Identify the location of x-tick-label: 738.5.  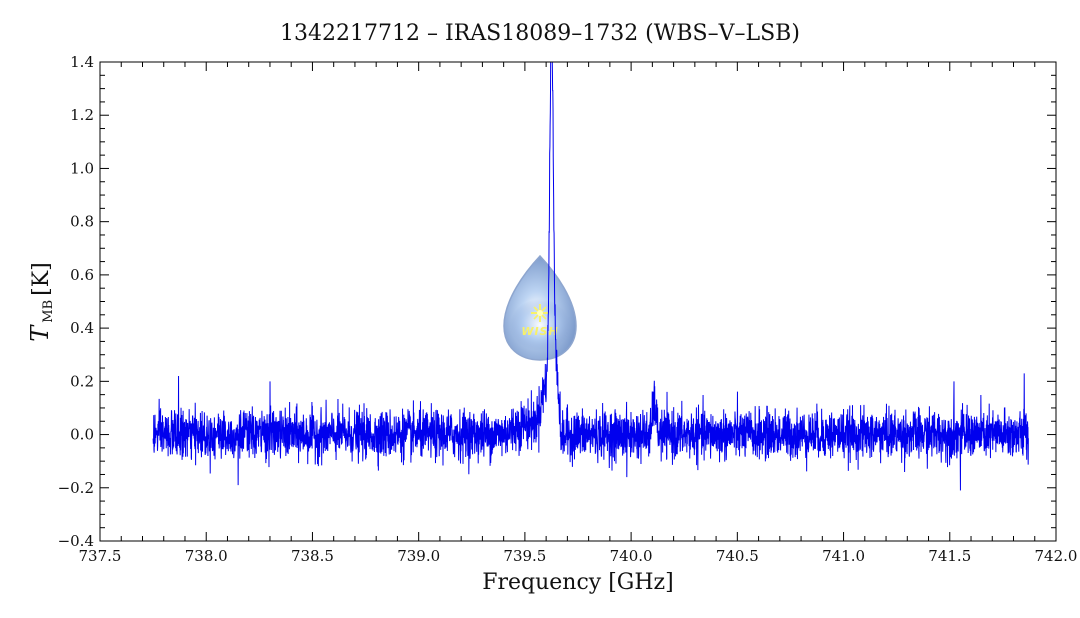
(312, 556).